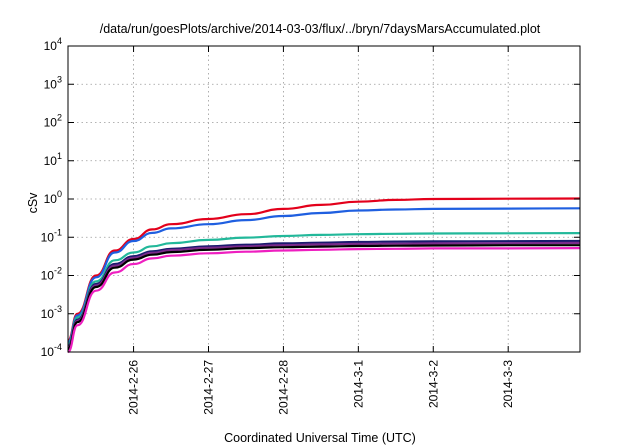 This screenshot has height=448, width=640. I want to click on y-tick-exponent: 0, so click(59, 194).